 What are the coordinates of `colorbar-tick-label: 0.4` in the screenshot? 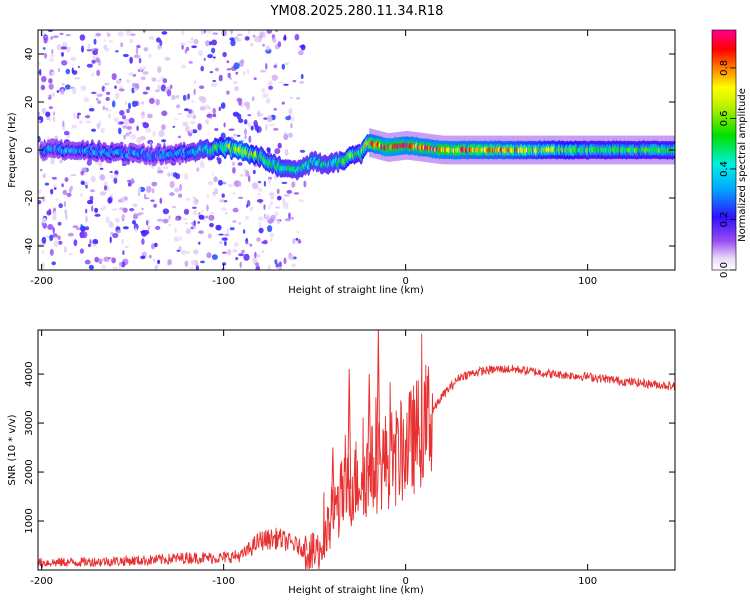 It's located at (724, 169).